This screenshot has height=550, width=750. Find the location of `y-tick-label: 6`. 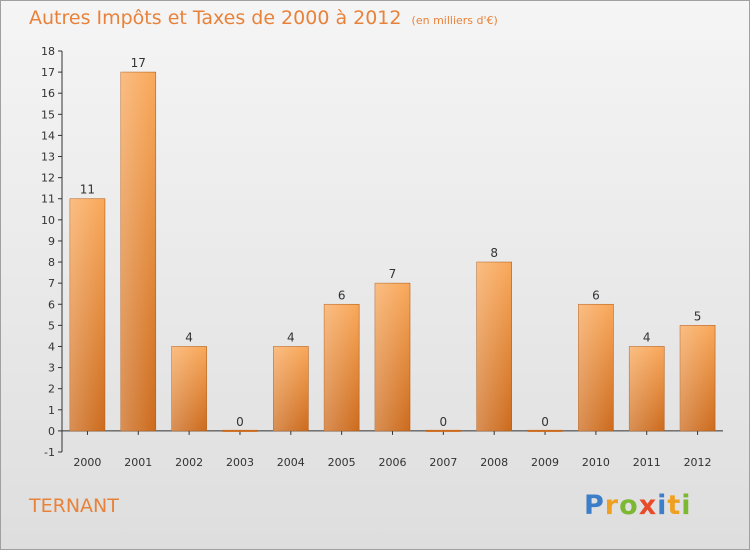

y-tick-label: 6 is located at coordinates (51, 304).